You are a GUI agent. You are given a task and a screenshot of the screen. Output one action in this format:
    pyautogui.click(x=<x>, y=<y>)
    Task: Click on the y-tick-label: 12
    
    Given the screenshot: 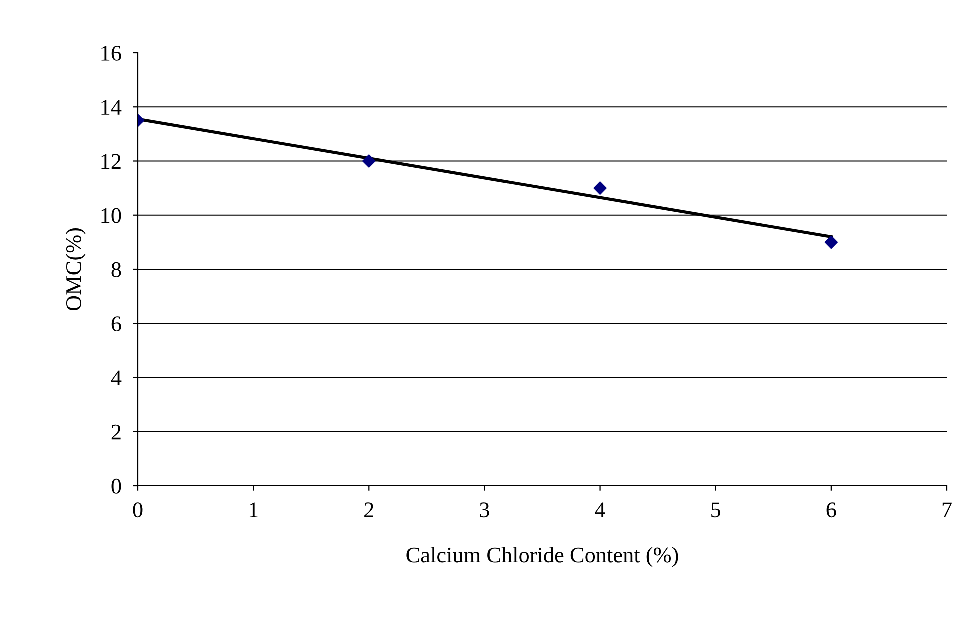 What is the action you would take?
    pyautogui.click(x=111, y=161)
    